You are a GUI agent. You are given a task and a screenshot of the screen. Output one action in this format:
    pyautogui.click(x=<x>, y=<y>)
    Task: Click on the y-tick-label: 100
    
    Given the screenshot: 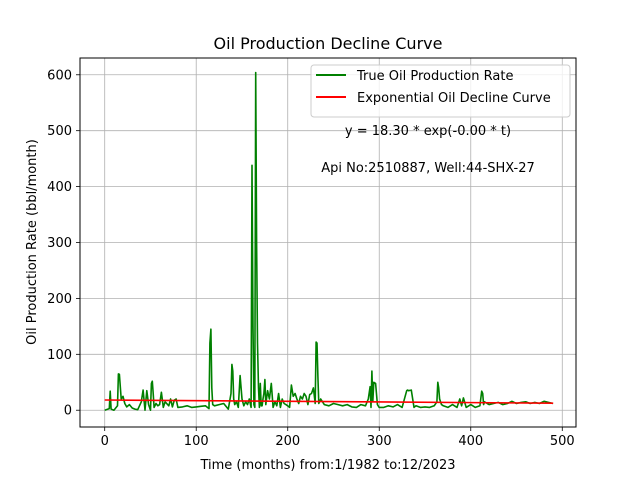 What is the action you would take?
    pyautogui.click(x=59, y=355)
    